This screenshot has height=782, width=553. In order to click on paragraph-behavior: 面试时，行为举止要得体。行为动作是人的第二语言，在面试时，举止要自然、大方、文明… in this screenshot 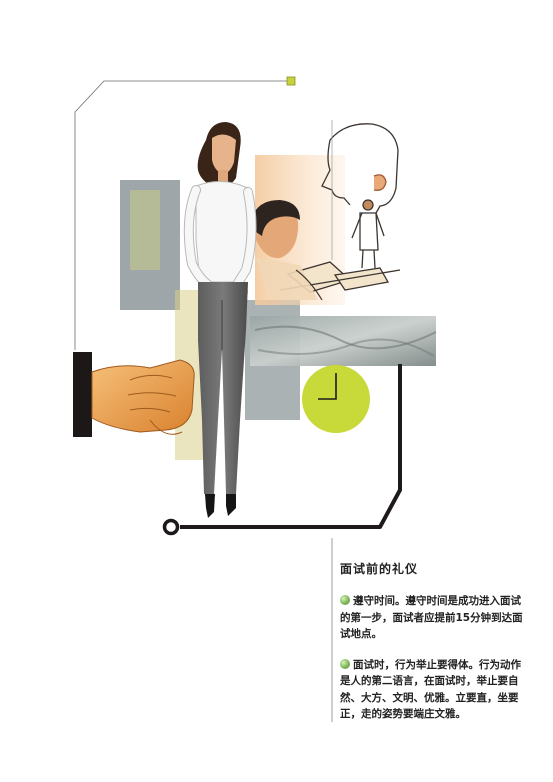, I will do `click(432, 690)`.